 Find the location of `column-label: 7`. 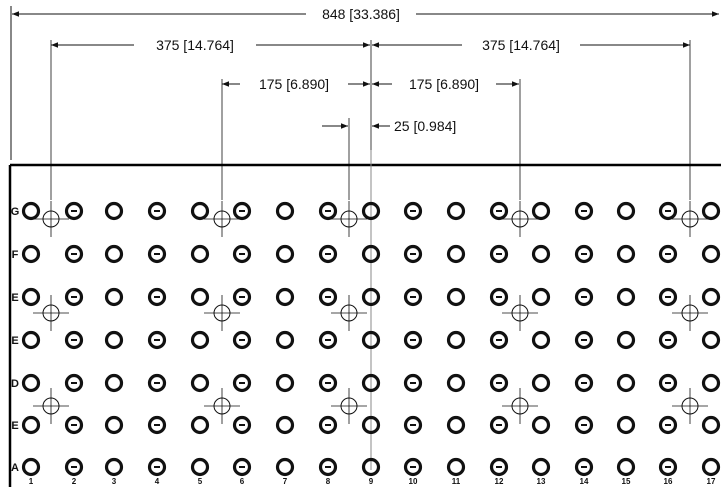

column-label: 7 is located at coordinates (285, 481).